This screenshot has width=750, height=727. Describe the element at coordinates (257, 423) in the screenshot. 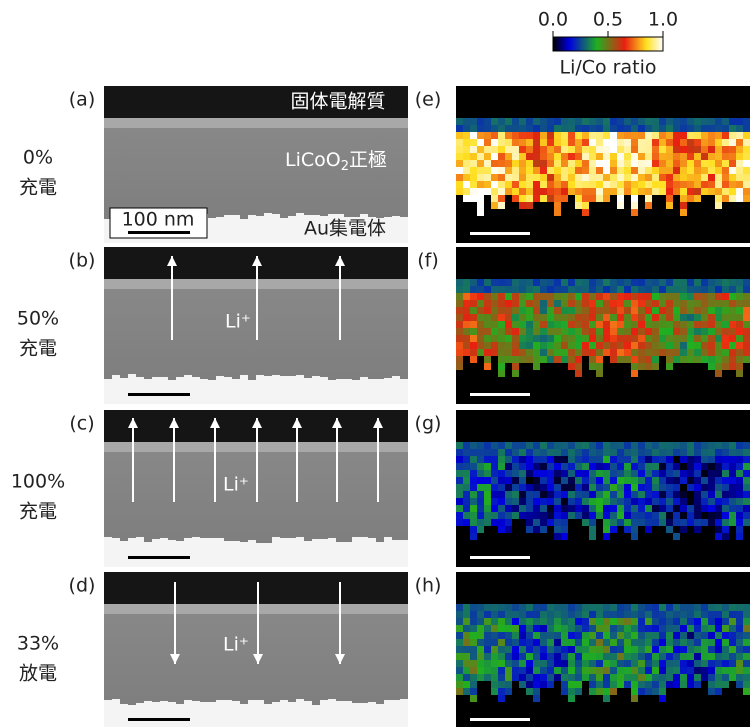

I see `arrow-head` at that location.